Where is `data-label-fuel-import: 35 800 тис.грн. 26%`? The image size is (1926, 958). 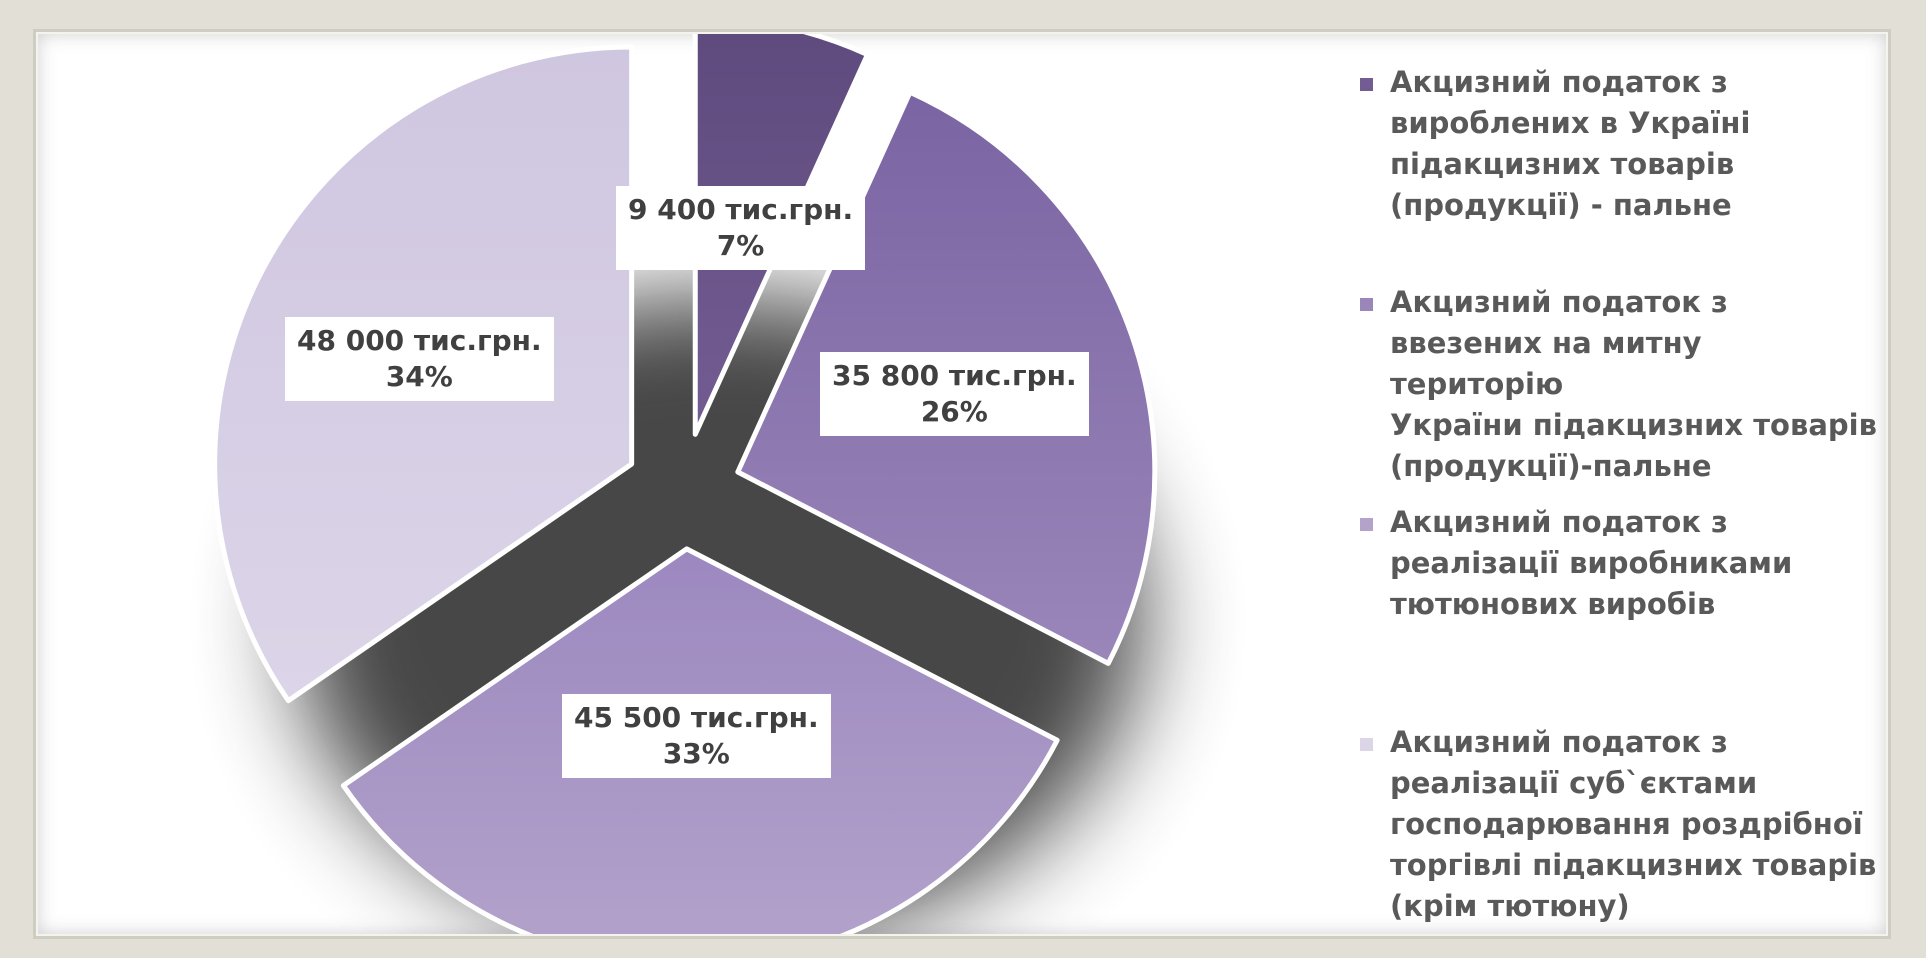 data-label-fuel-import: 35 800 тис.грн. 26% is located at coordinates (954, 394).